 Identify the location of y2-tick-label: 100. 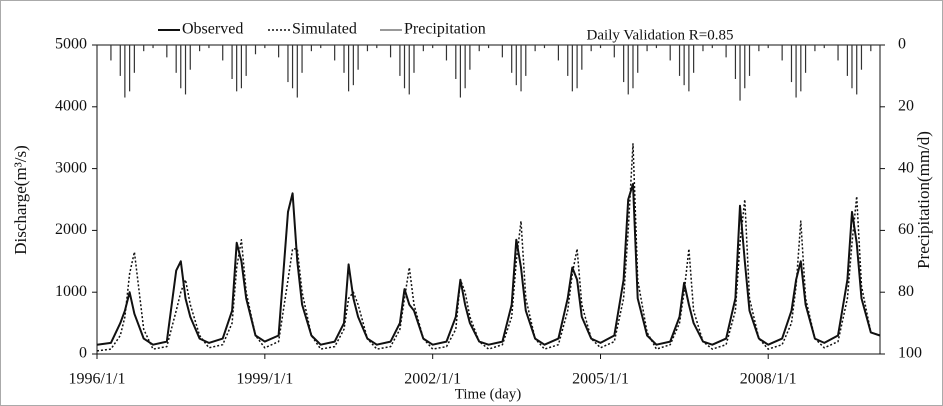
(910, 353).